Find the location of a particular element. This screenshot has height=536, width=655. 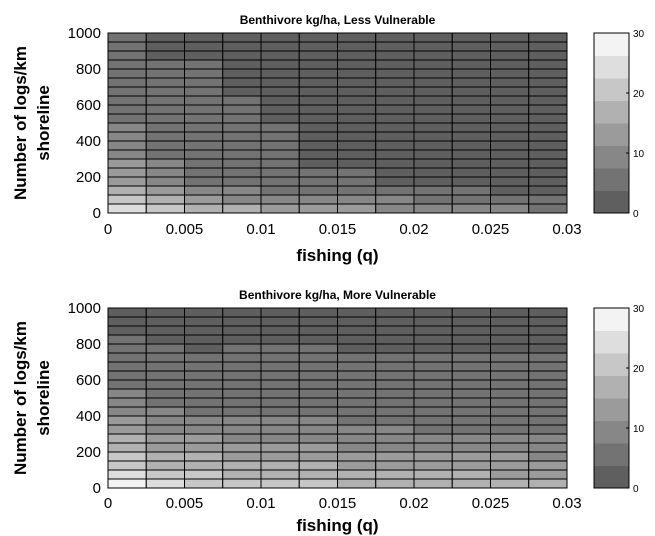

x-tick-label: 0.015 is located at coordinates (338, 229).